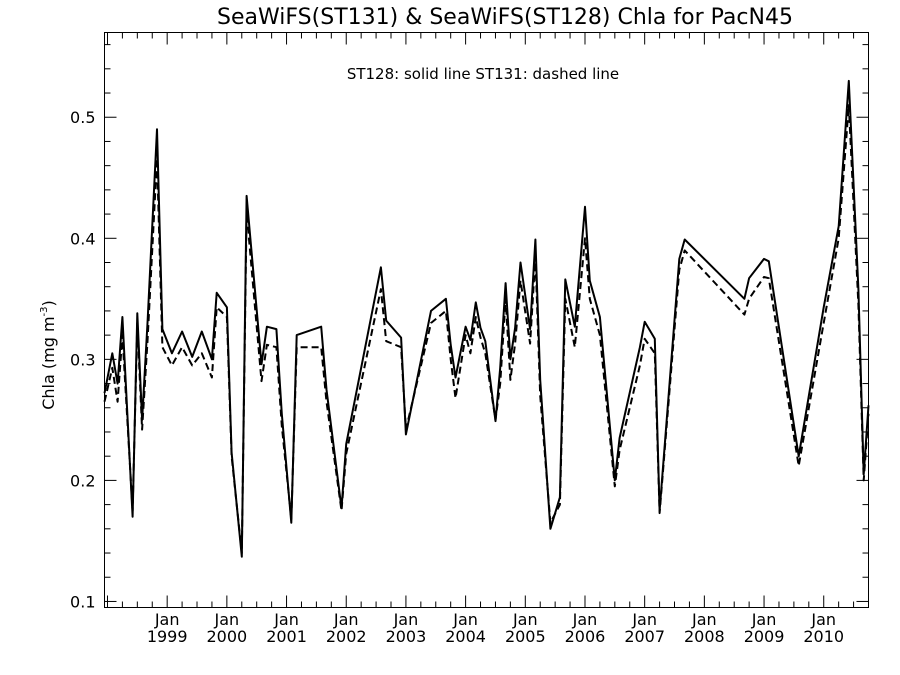 The width and height of the screenshot is (900, 675). What do you see at coordinates (764, 636) in the screenshot?
I see `x-tick-year-label: 2009` at bounding box center [764, 636].